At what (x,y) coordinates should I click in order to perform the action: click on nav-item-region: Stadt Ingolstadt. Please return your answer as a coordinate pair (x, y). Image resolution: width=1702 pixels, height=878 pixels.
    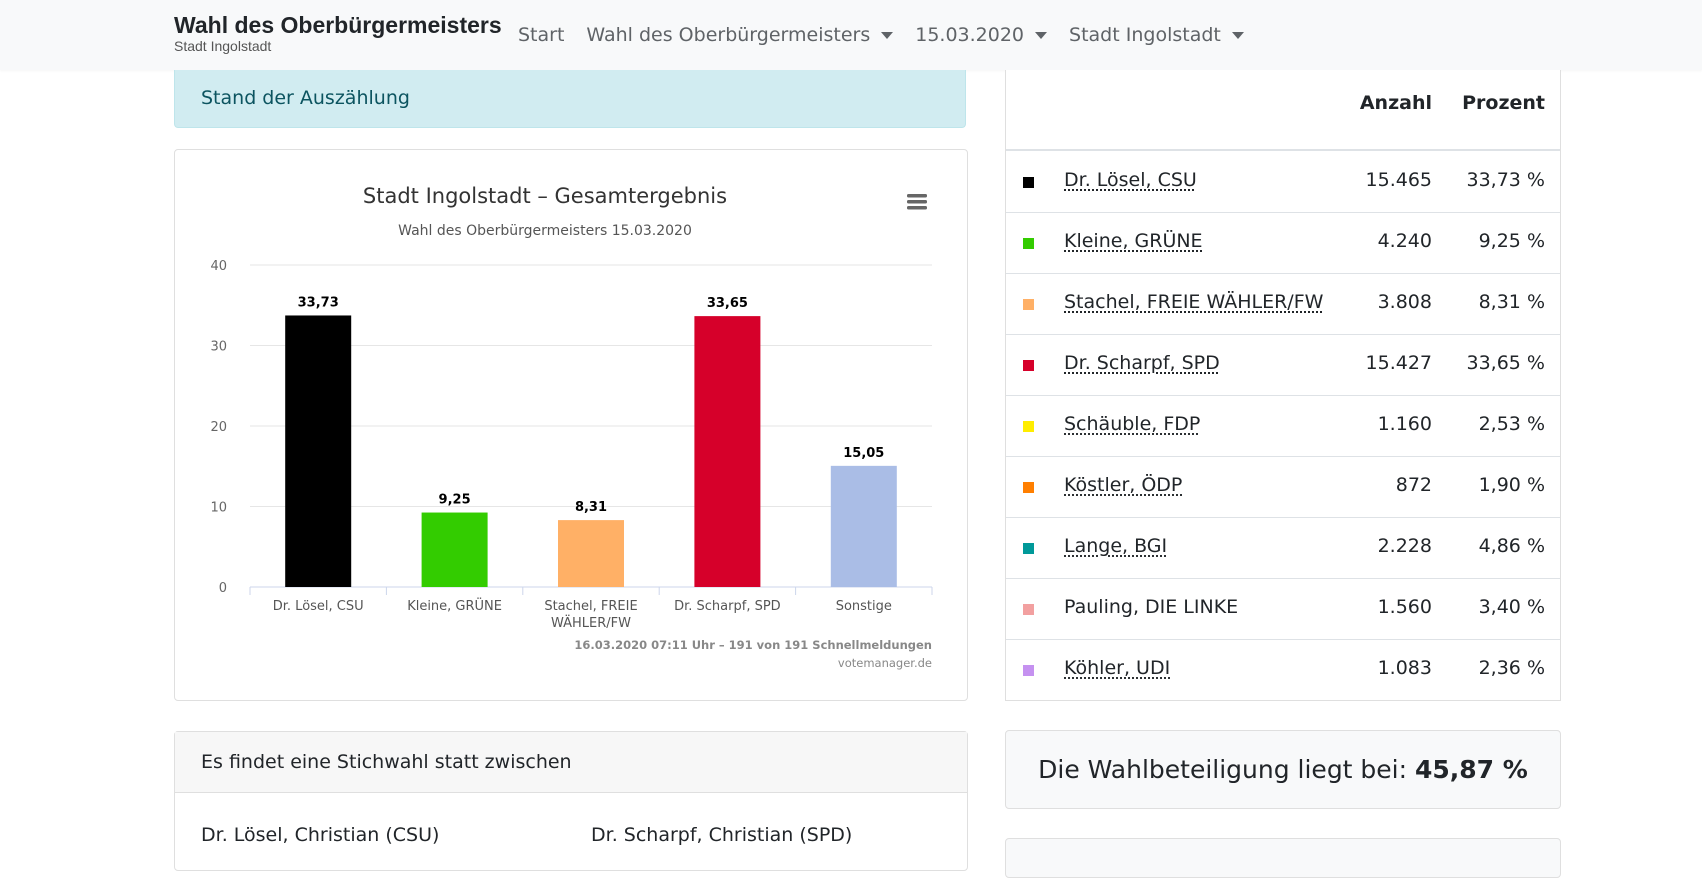
    Looking at the image, I should click on (1156, 35).